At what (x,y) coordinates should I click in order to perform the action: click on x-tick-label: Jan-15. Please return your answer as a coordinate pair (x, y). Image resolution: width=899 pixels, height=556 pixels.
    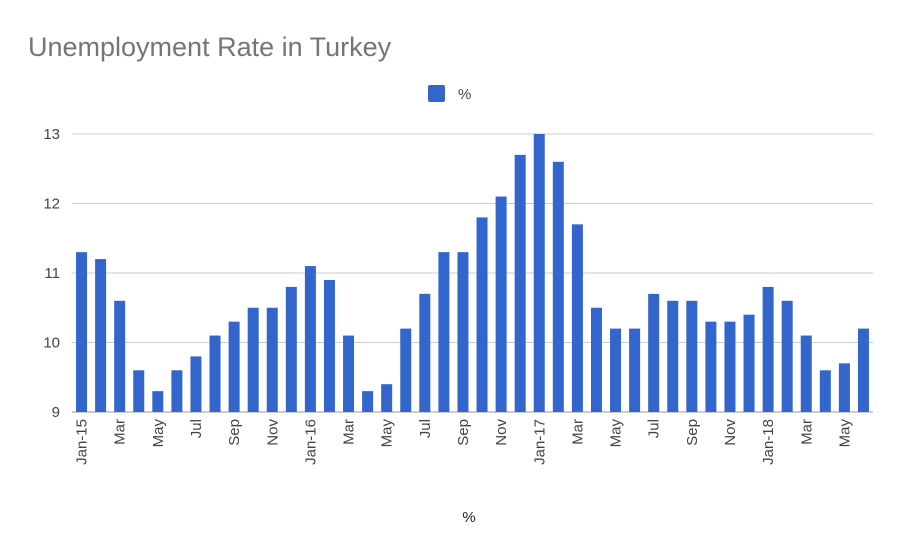
    Looking at the image, I should click on (82, 442).